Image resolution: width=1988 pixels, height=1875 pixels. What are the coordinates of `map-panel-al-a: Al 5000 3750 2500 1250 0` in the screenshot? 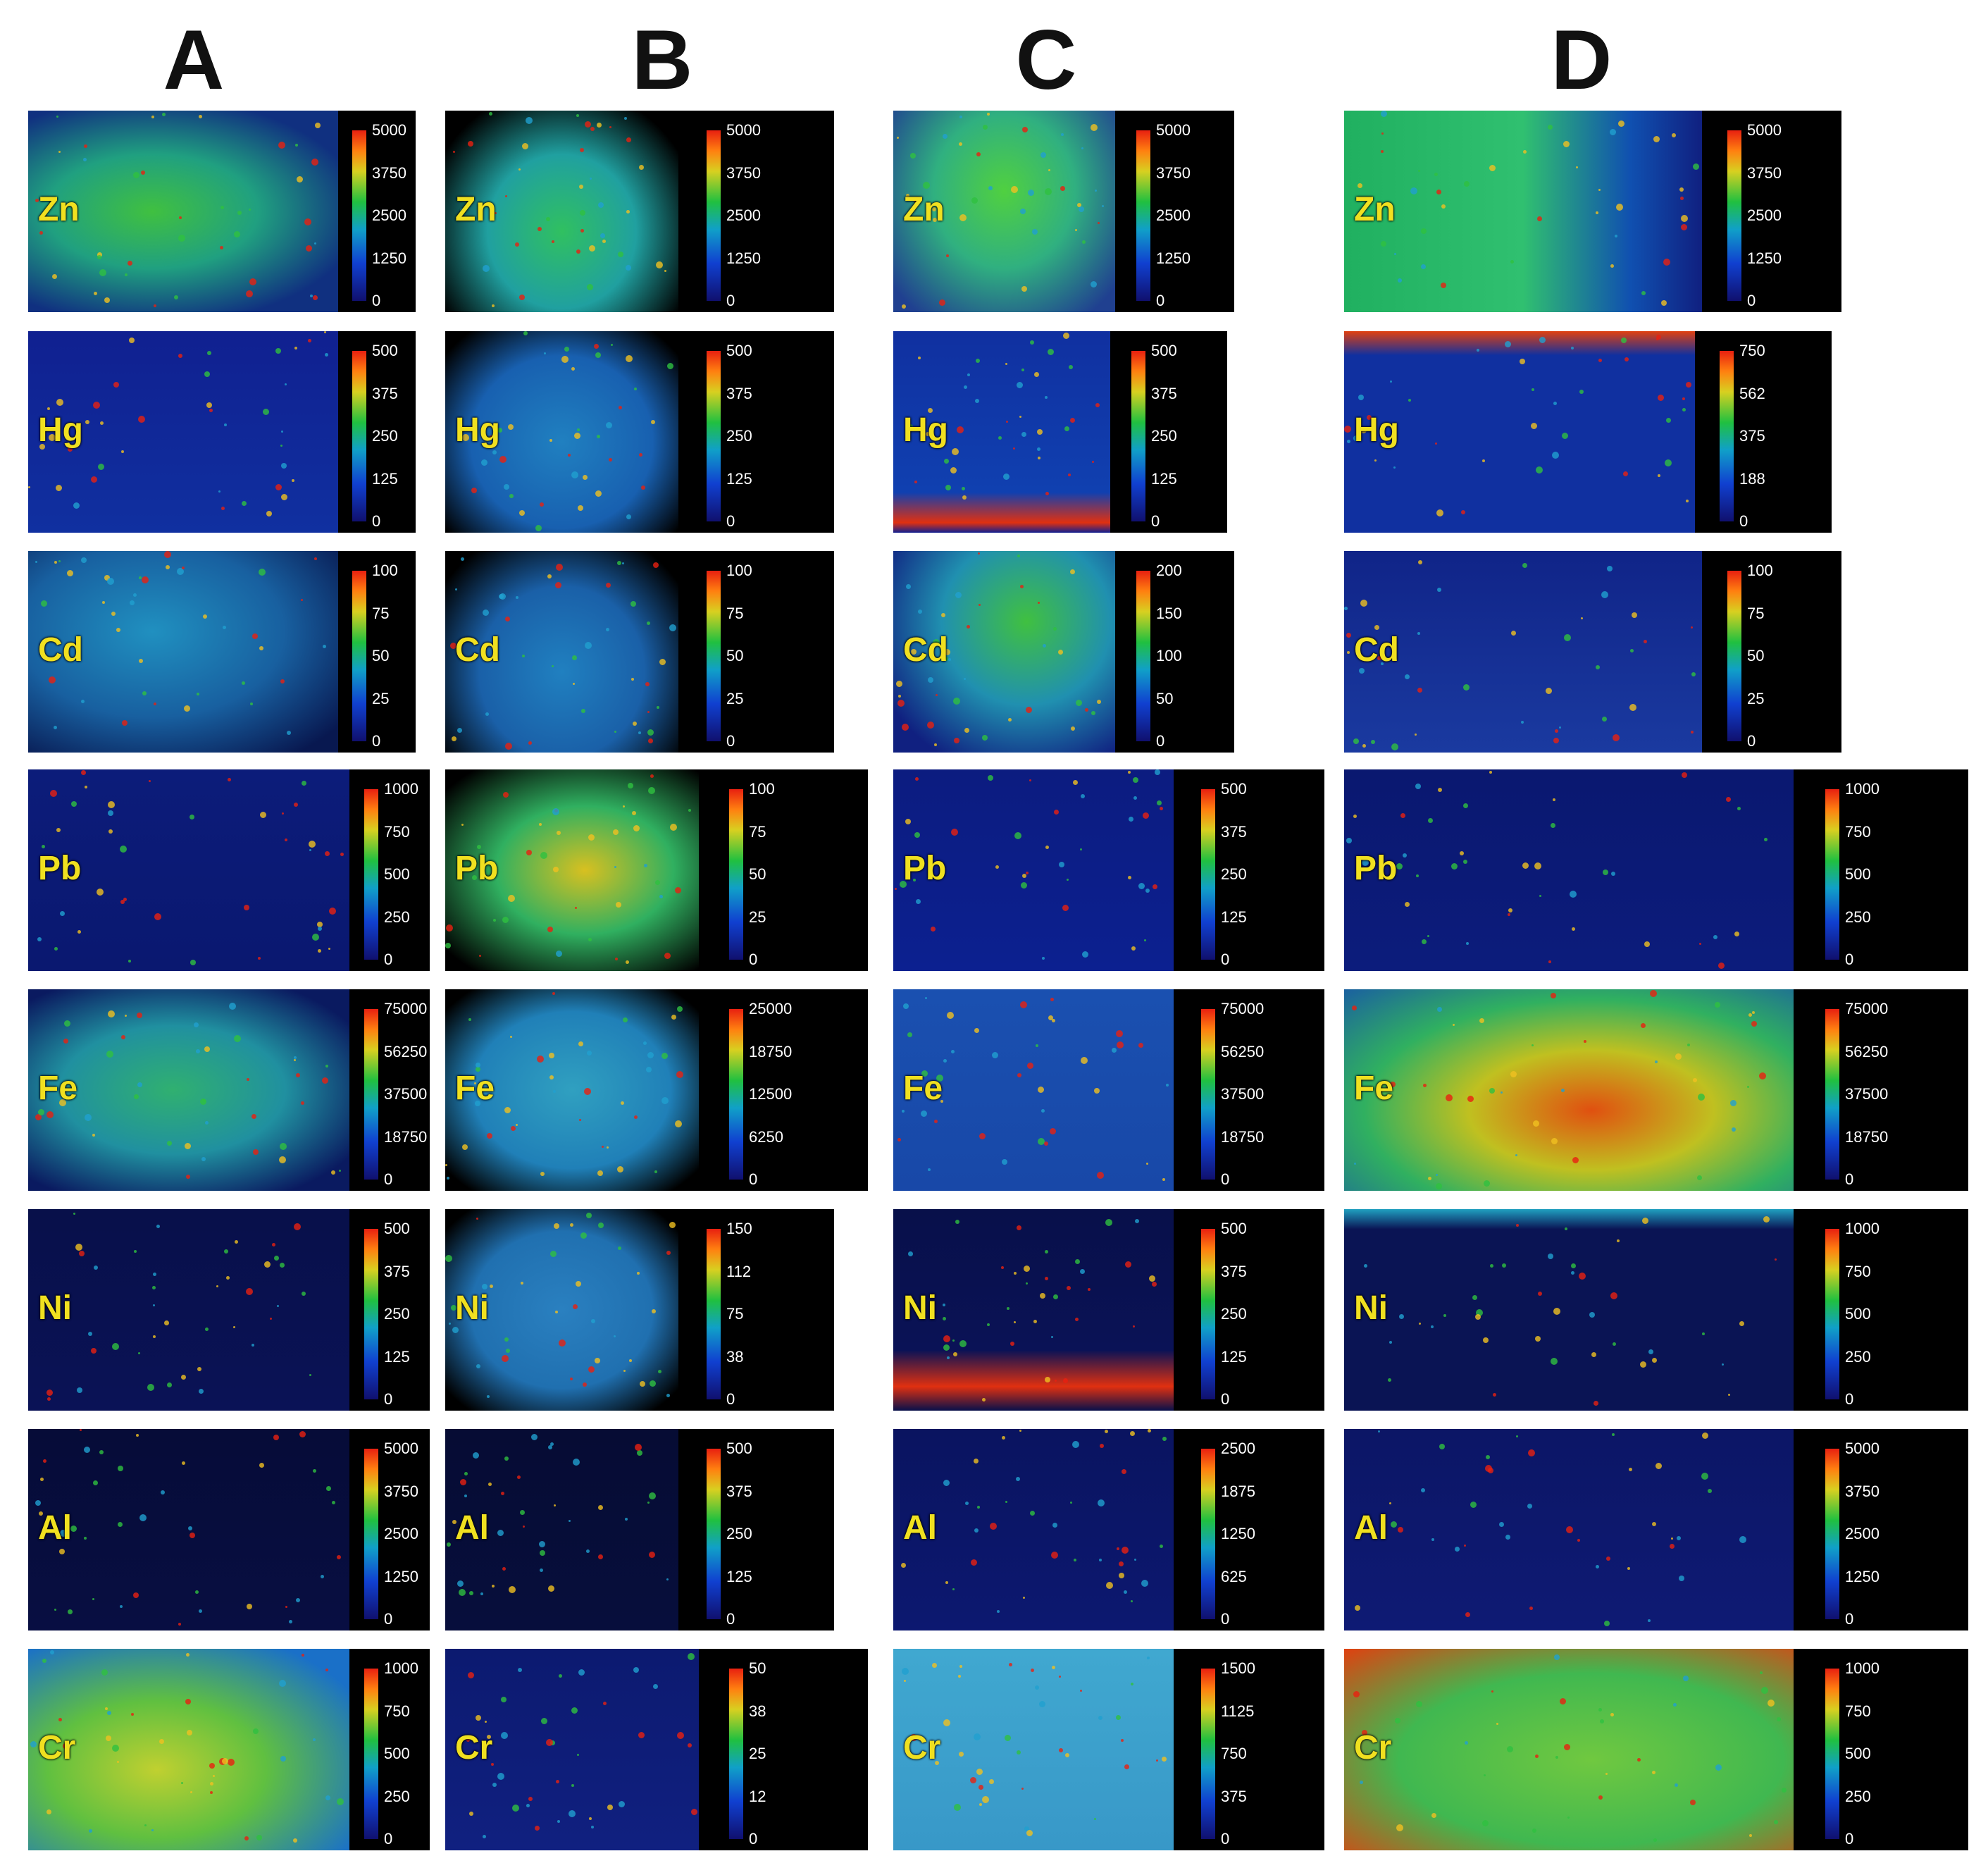 It's located at (229, 1529).